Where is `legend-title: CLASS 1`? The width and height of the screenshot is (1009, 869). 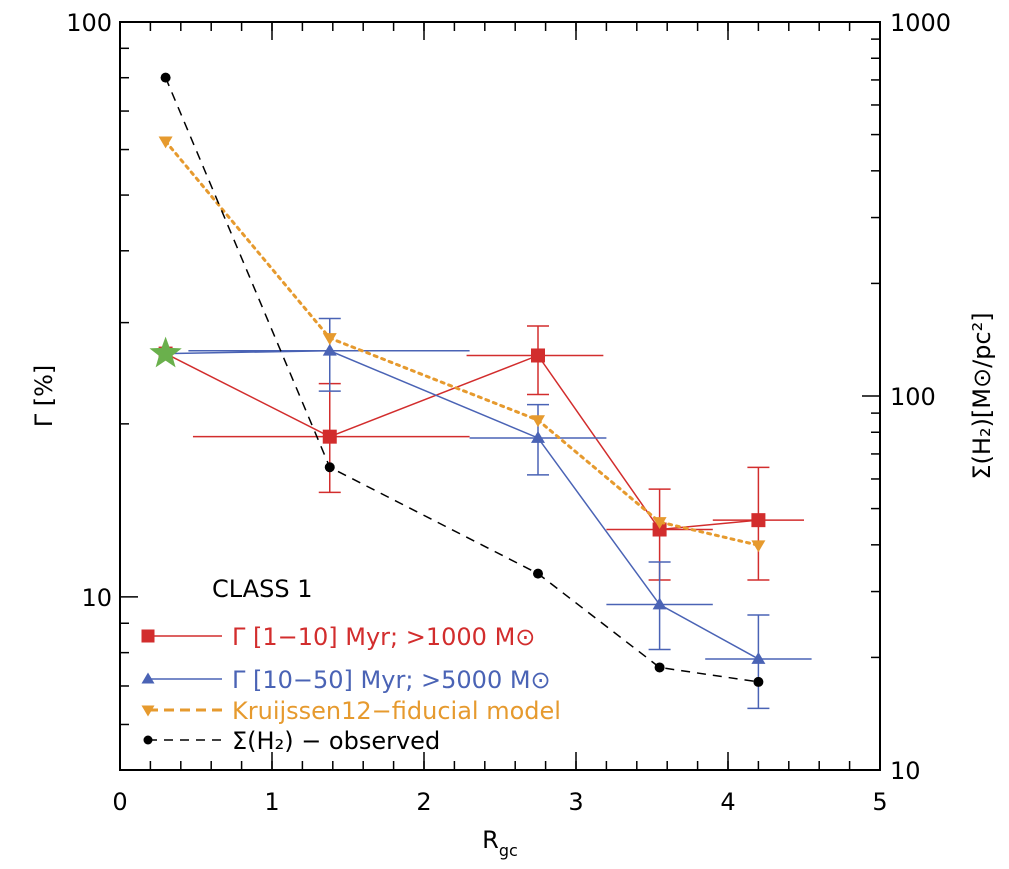 legend-title: CLASS 1 is located at coordinates (262, 589).